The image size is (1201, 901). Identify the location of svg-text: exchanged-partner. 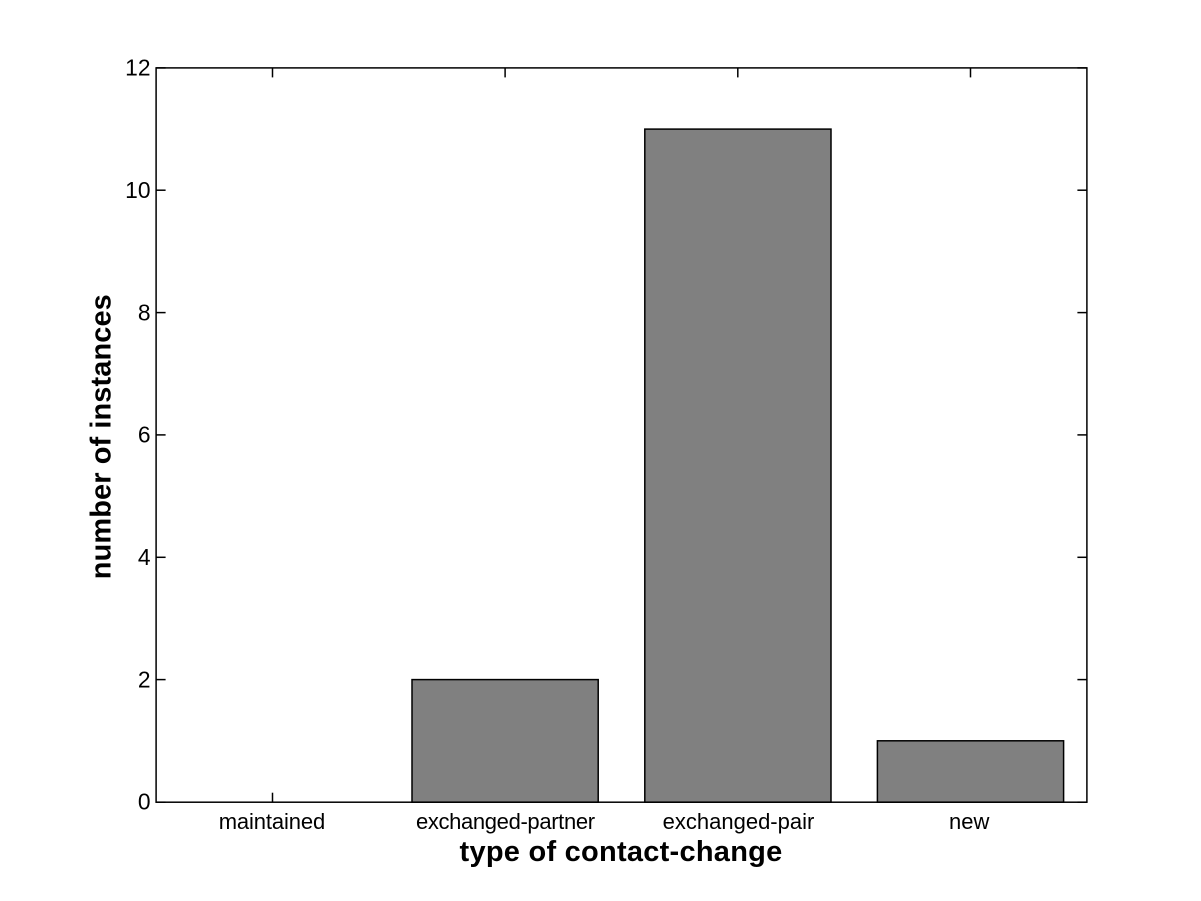
(505, 821).